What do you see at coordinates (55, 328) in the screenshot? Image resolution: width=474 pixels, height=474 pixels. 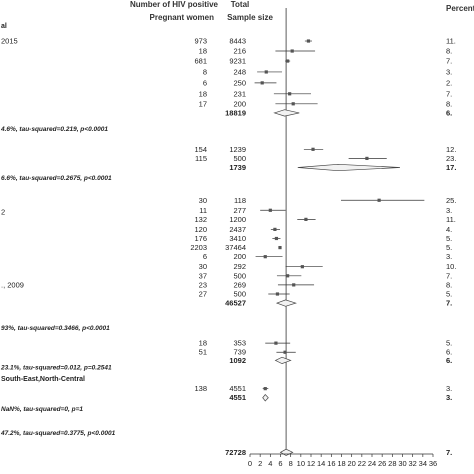 I see `stat-s3: 93%, tau-squared=0.3466, p<0.0001` at bounding box center [55, 328].